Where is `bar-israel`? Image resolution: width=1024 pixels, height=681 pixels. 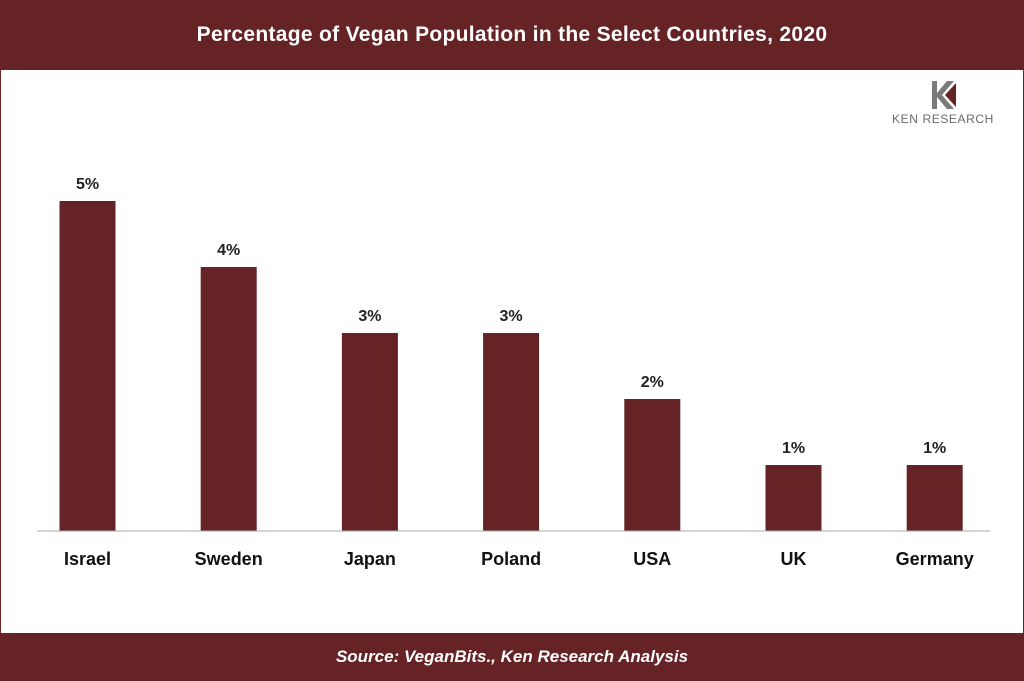
bar-israel is located at coordinates (87, 366).